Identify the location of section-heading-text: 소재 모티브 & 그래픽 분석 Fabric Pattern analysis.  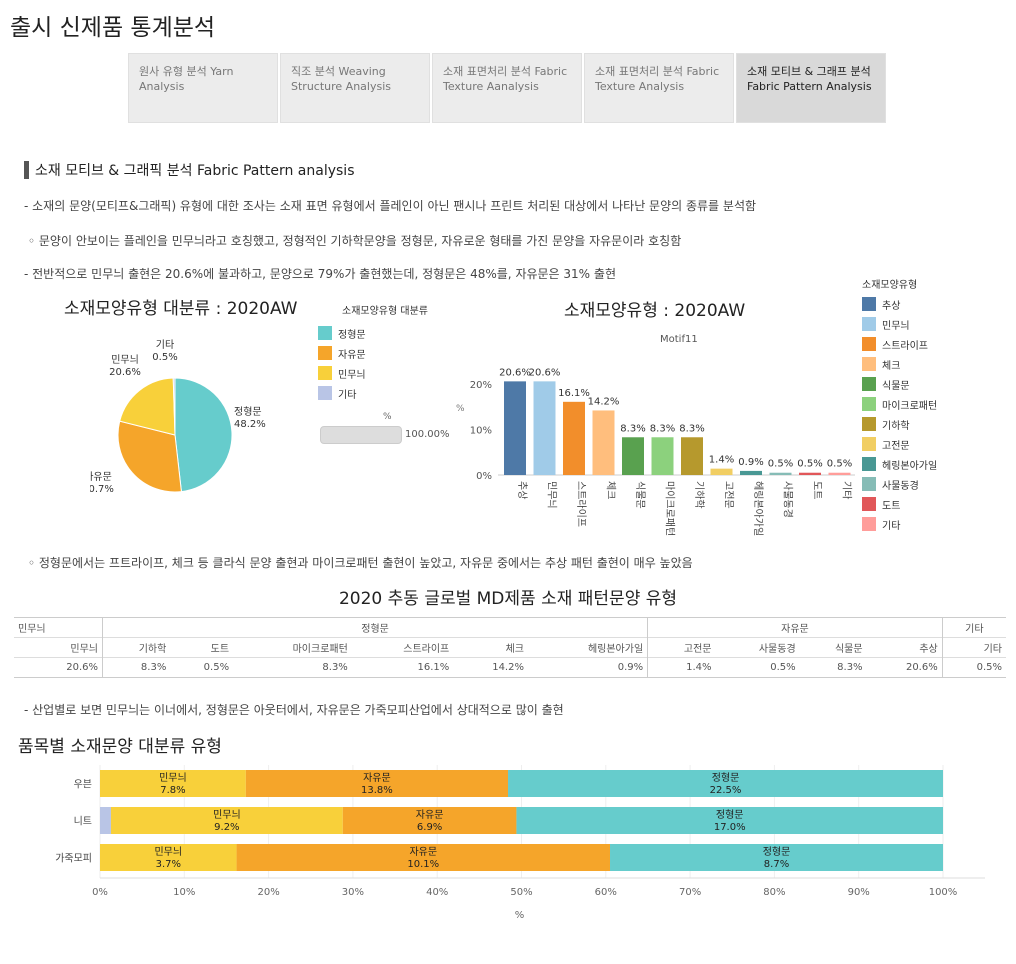
(195, 171).